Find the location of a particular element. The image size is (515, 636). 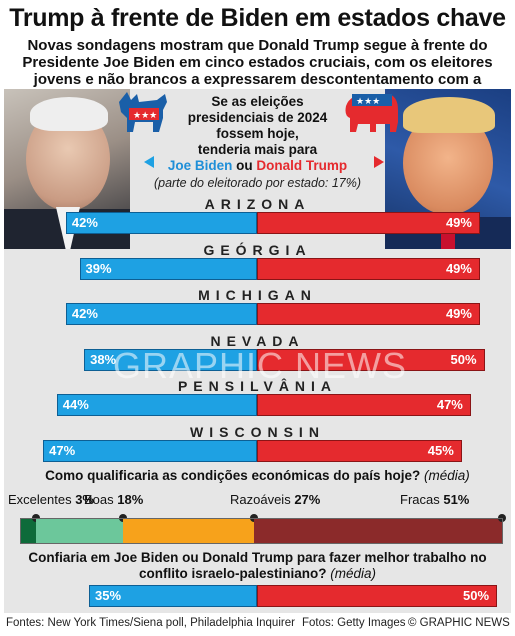

economy-label: Boas 18% is located at coordinates (114, 499).